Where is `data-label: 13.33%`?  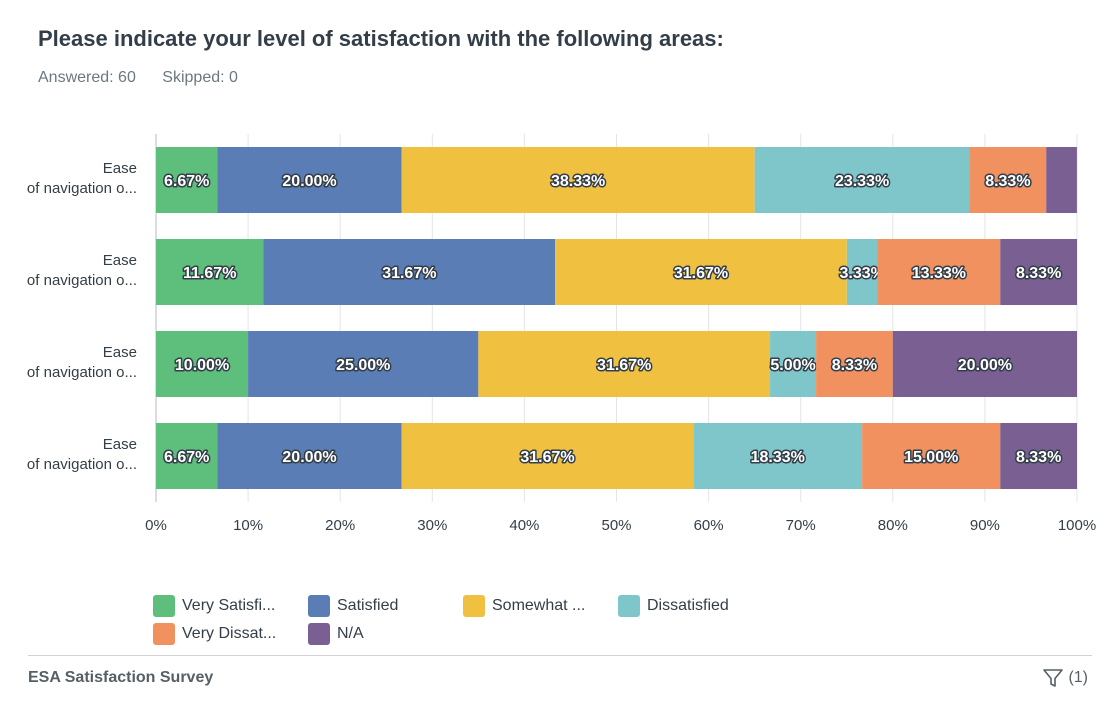
data-label: 13.33% is located at coordinates (939, 273).